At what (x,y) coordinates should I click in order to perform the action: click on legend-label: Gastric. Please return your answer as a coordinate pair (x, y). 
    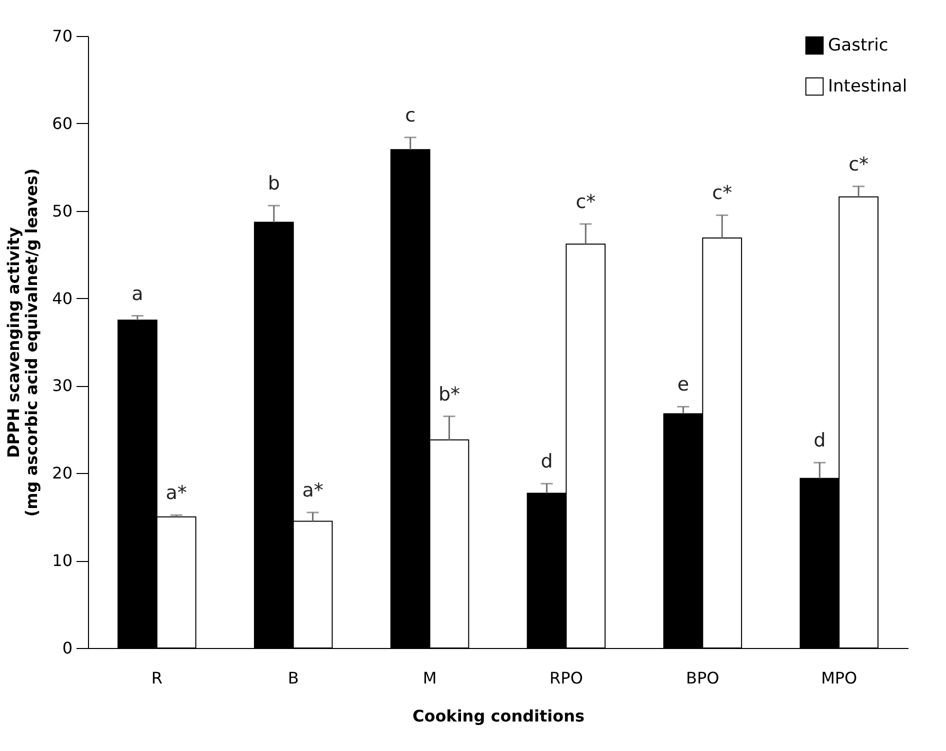
    Looking at the image, I should click on (858, 46).